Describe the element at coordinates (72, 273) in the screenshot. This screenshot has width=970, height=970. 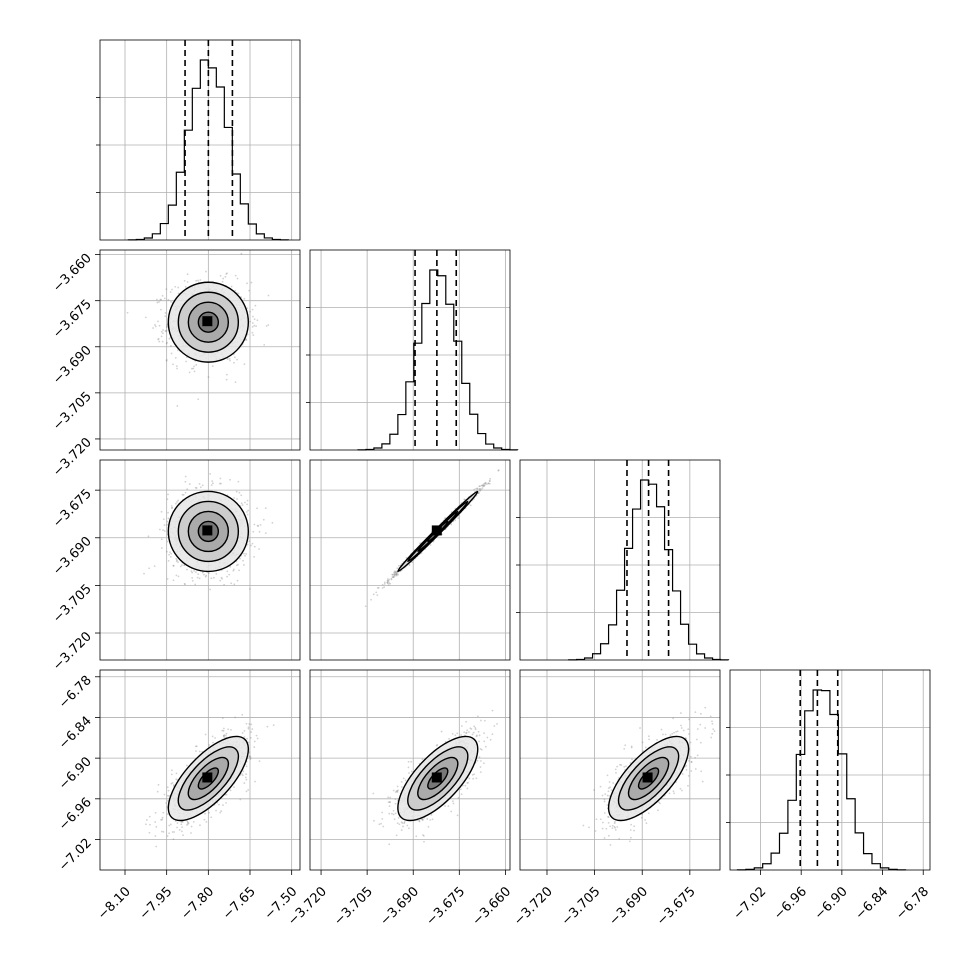
I see `y-tick-label: −3.660` at that location.